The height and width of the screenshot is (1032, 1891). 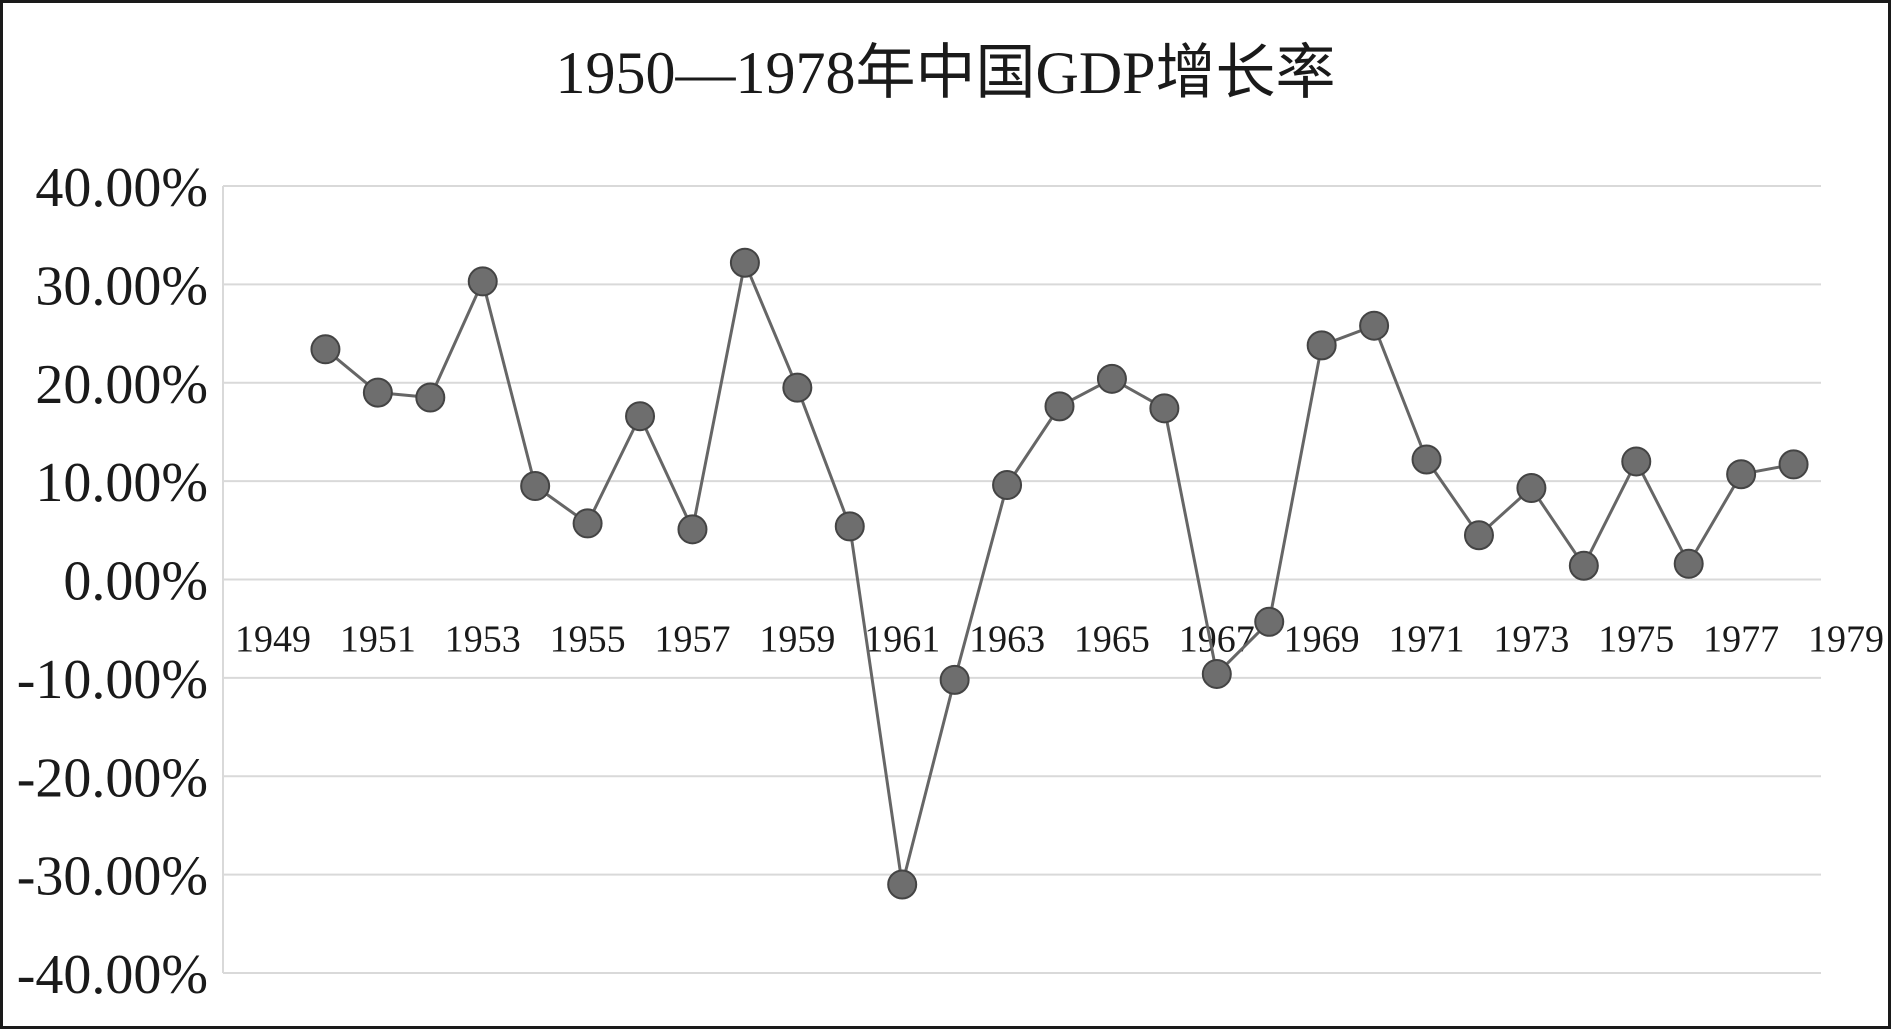 I want to click on y-tick-label: -40.00%, so click(x=112, y=975).